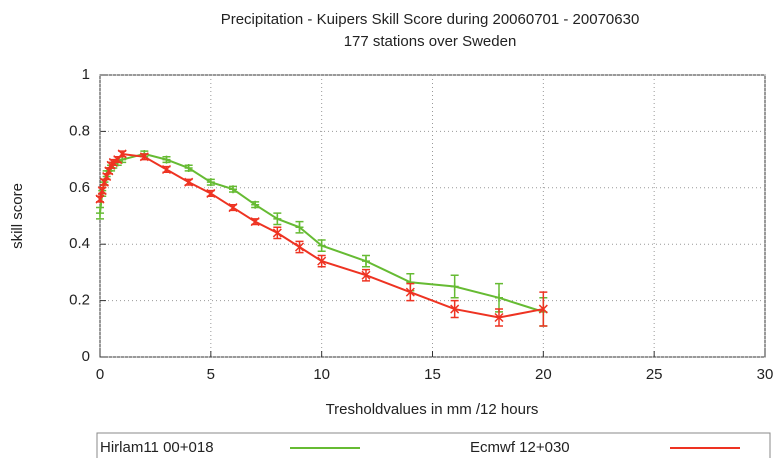 The image size is (779, 458). Describe the element at coordinates (433, 445) in the screenshot. I see `legend-box` at that location.